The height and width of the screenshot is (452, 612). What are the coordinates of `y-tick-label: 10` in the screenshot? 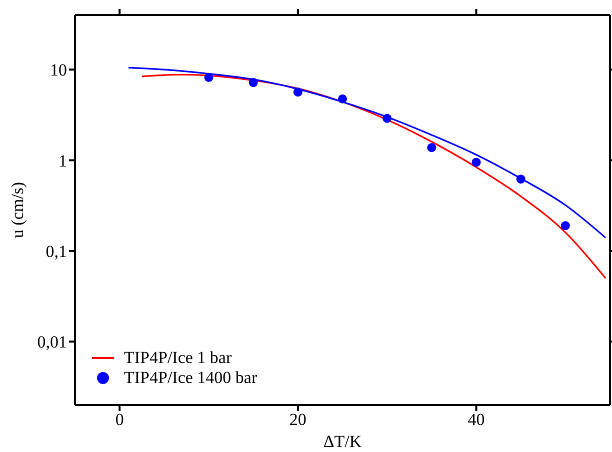 It's located at (58, 70).